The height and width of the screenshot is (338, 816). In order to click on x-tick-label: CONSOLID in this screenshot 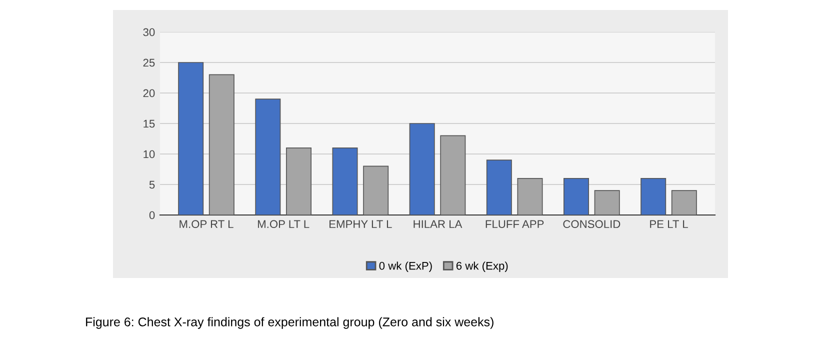, I will do `click(591, 224)`.